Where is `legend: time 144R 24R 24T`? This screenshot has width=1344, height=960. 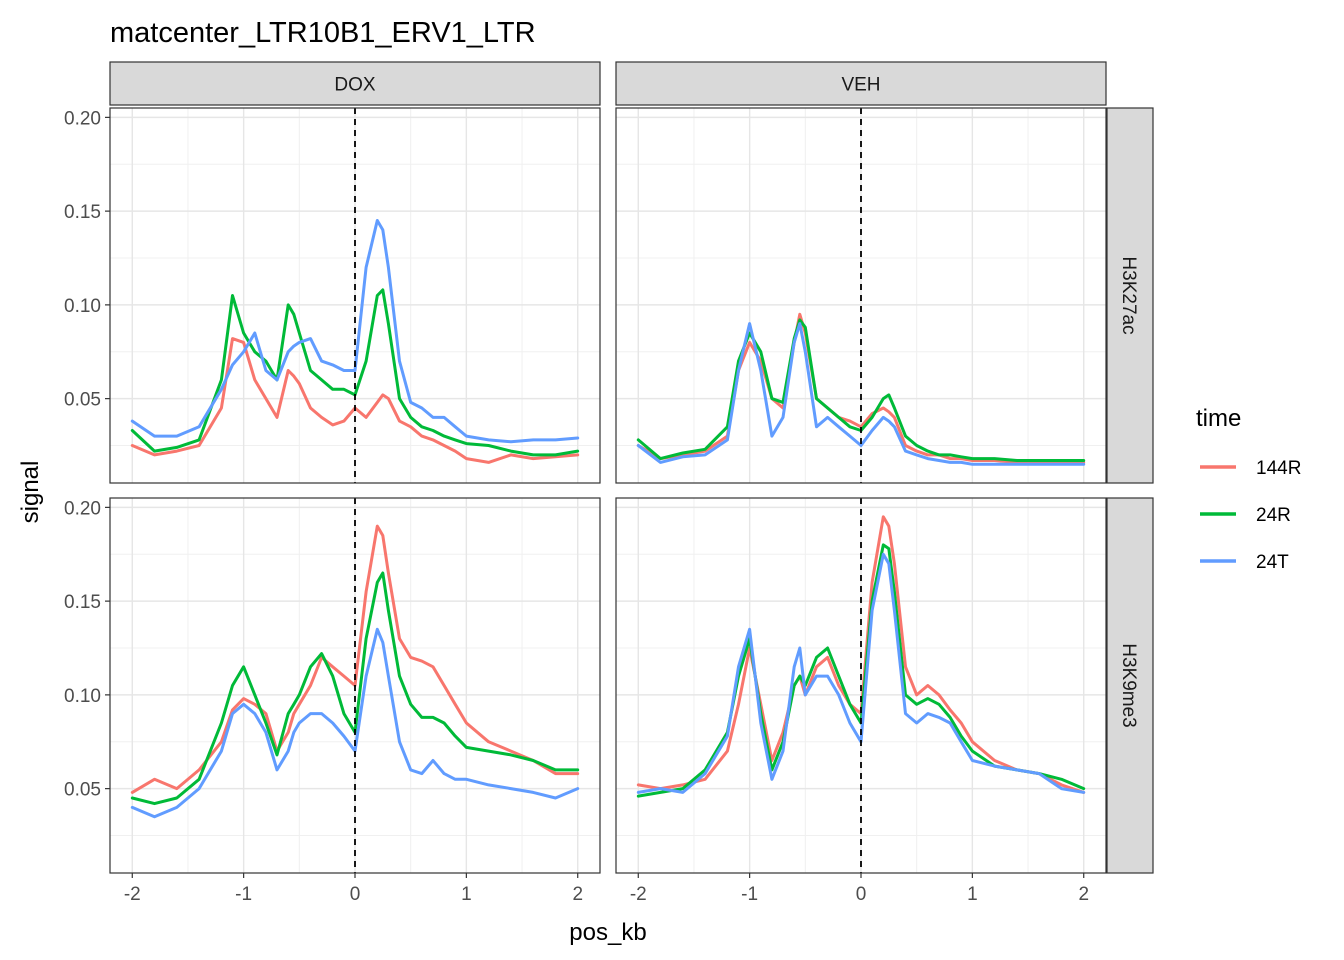
legend: time 144R 24R 24T is located at coordinates (1248, 489).